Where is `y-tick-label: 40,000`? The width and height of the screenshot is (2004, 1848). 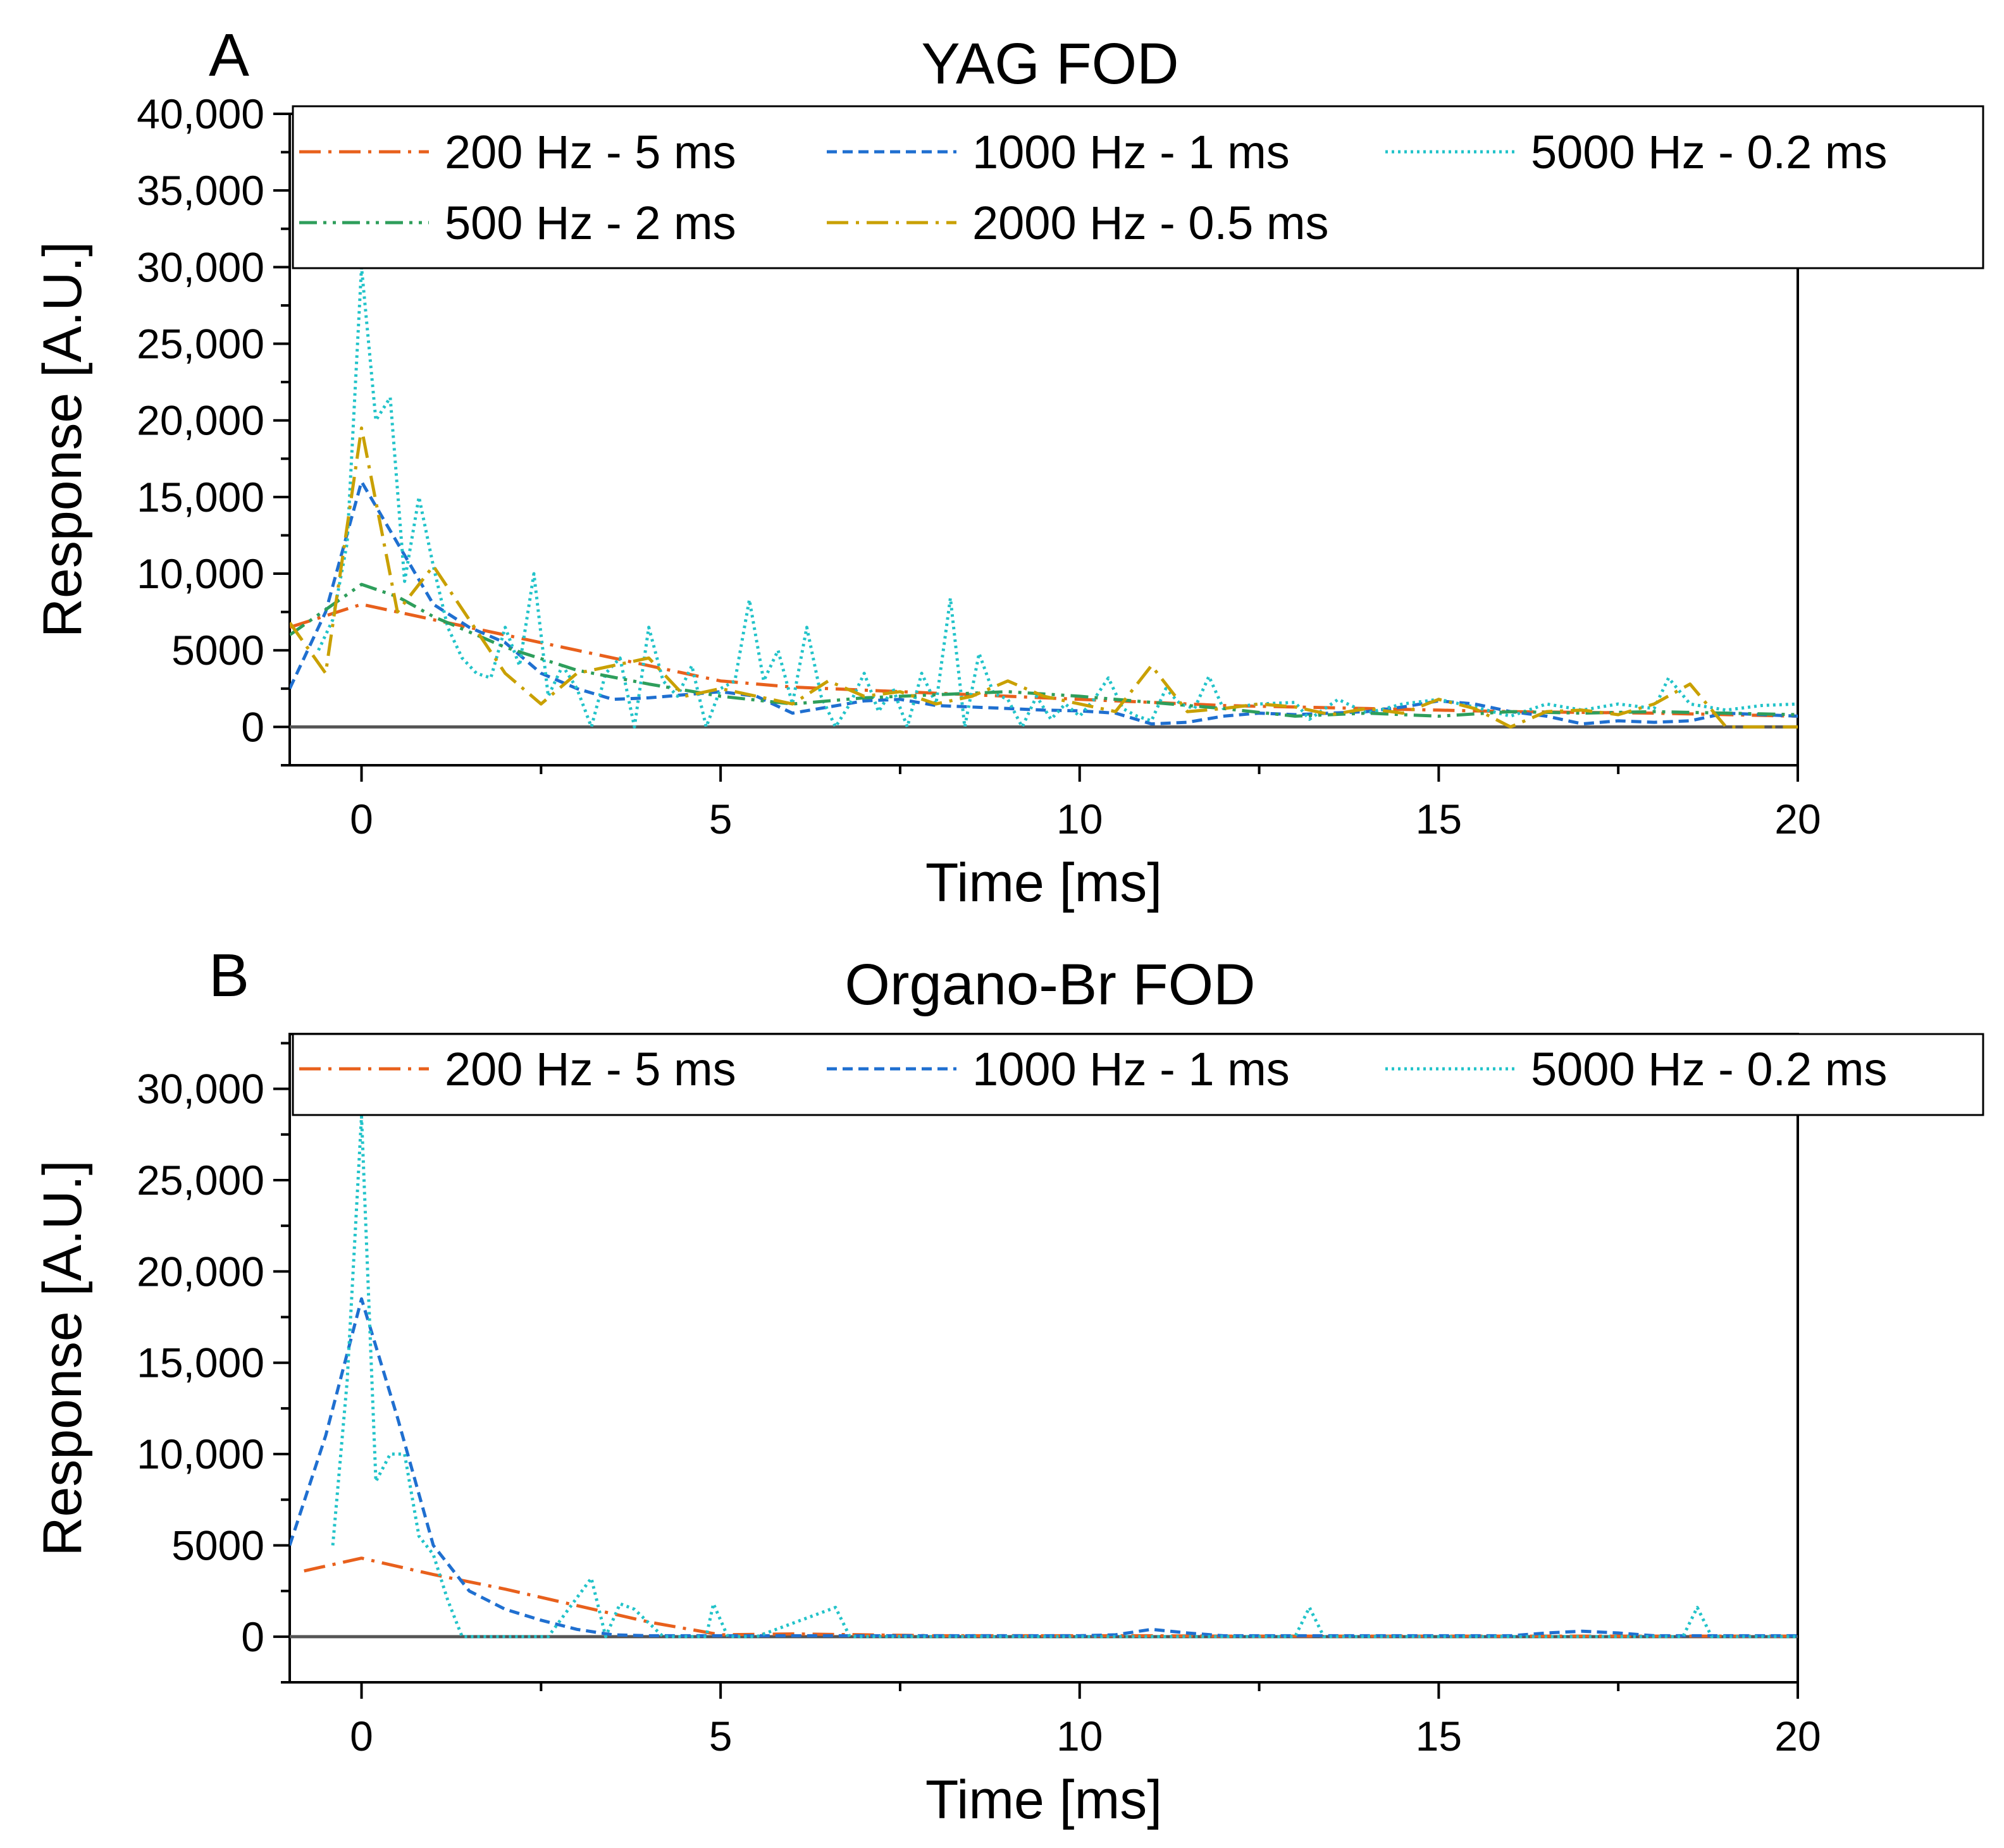
y-tick-label: 40,000 is located at coordinates (200, 114).